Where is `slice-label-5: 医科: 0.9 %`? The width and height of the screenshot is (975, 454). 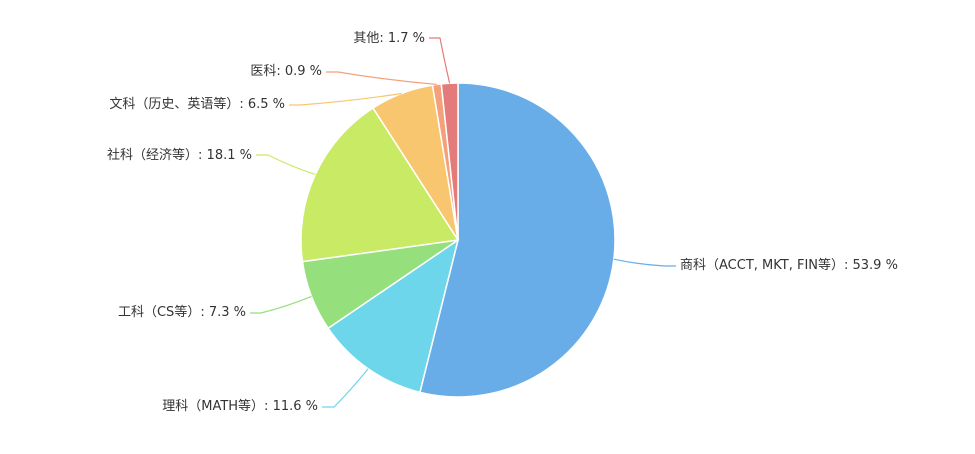
slice-label-5: 医科: 0.9 % is located at coordinates (286, 71).